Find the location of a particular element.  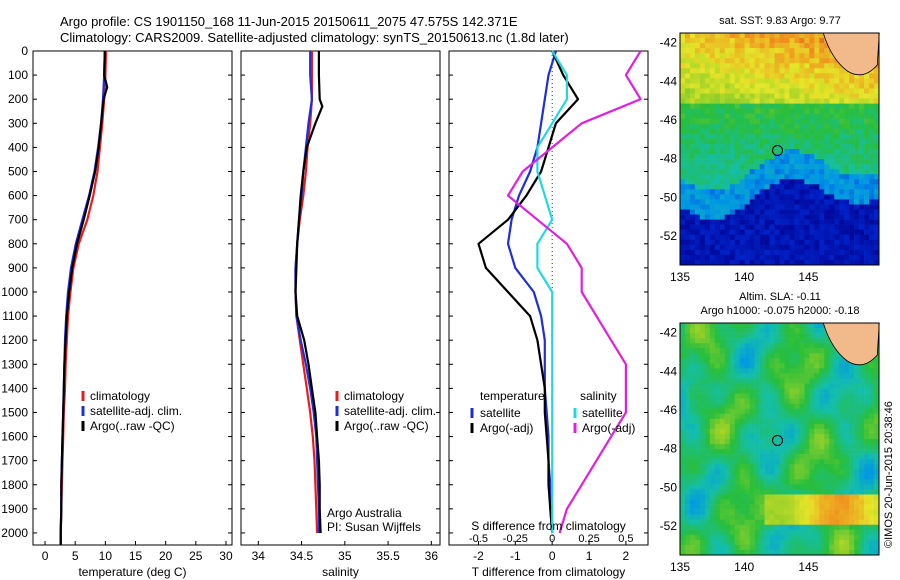

x-tick-label: 34 is located at coordinates (259, 556).